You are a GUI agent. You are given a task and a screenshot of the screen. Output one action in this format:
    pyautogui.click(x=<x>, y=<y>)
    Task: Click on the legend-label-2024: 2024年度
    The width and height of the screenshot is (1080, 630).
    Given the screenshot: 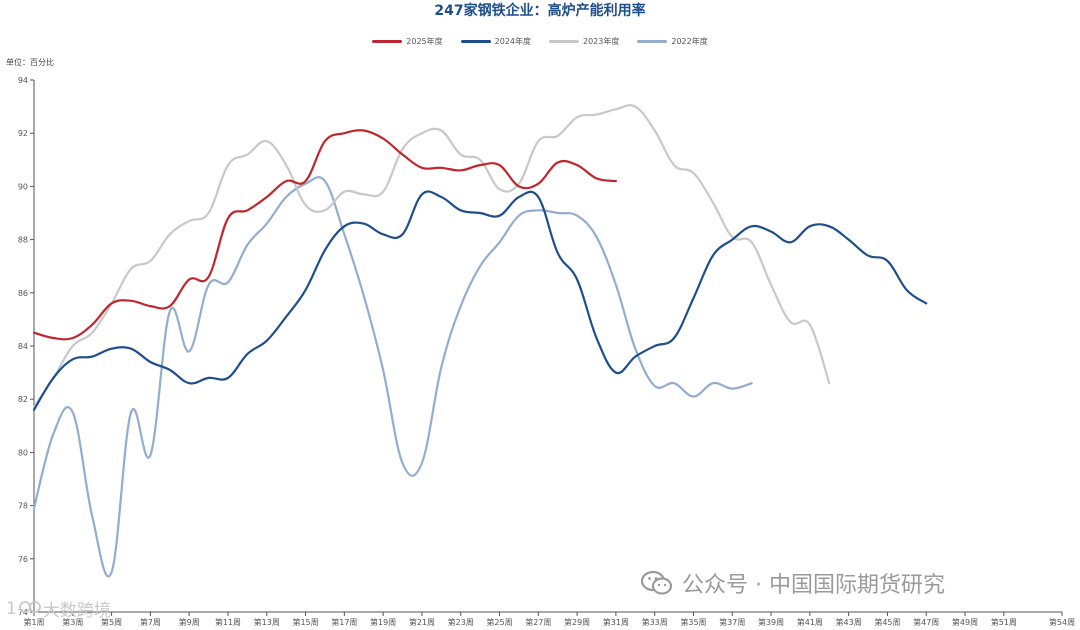 What is the action you would take?
    pyautogui.click(x=512, y=41)
    